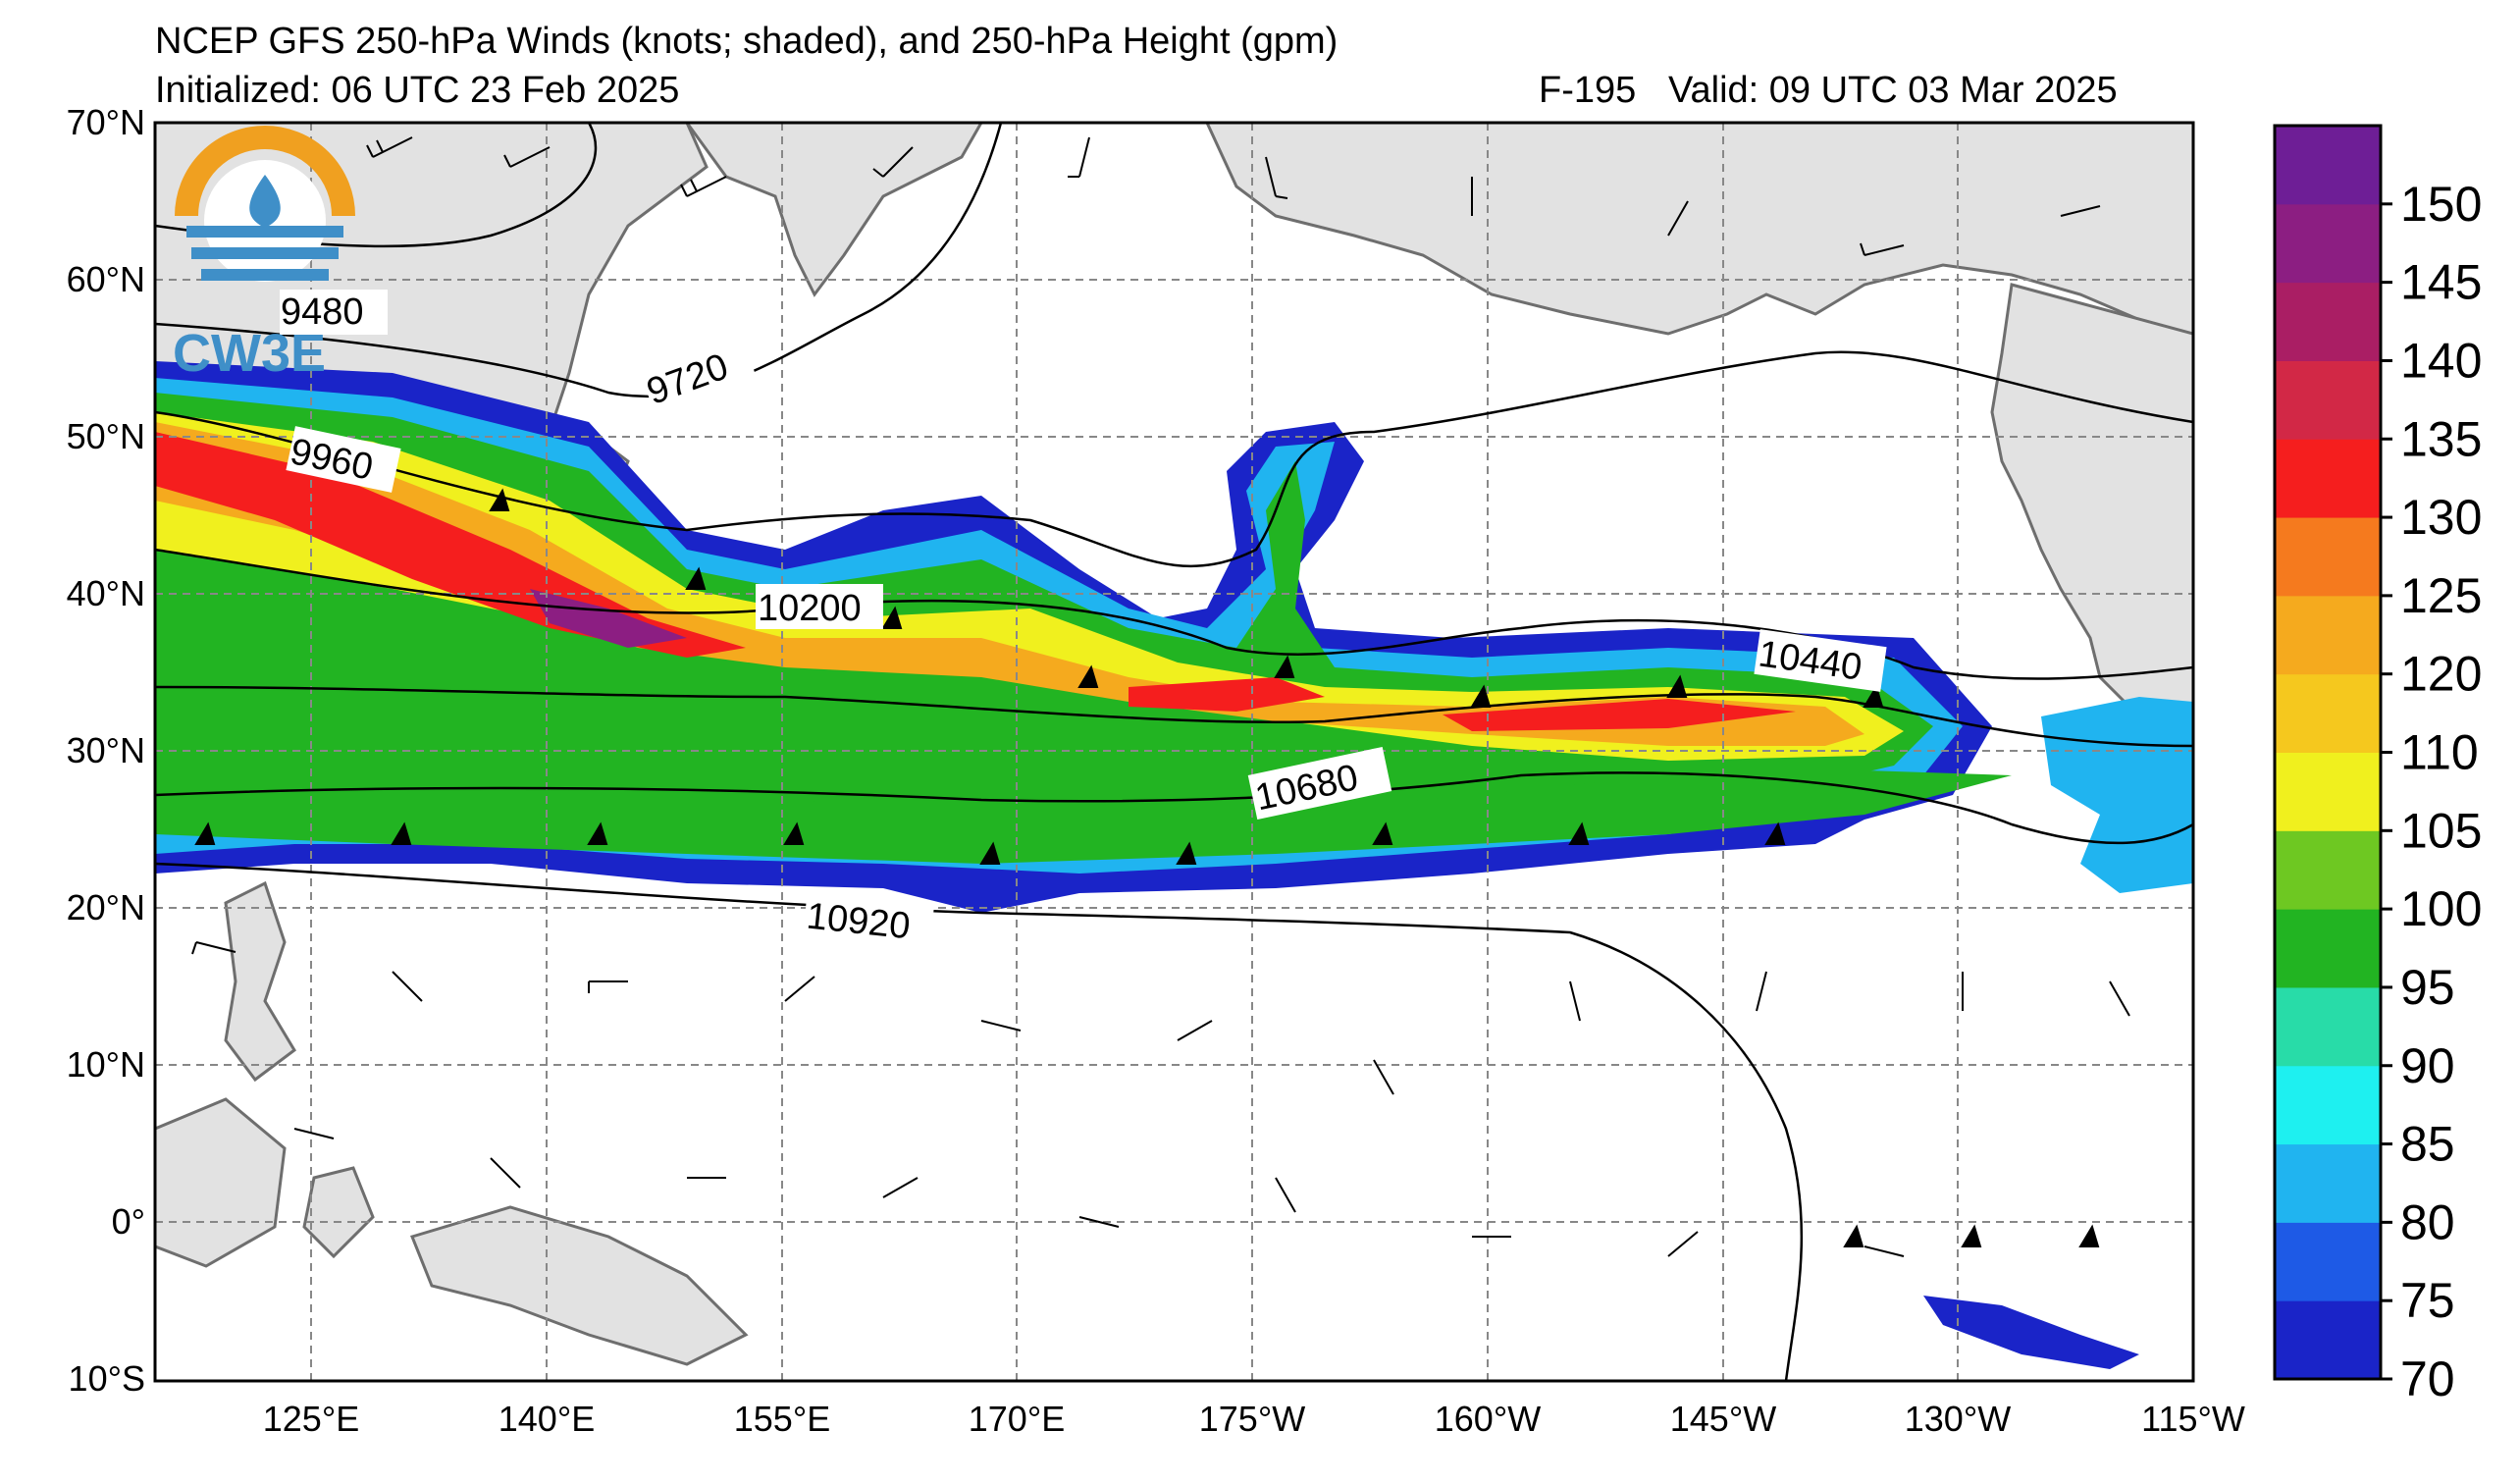 This screenshot has height=1483, width=2520. I want to click on colorbar-label-120: 120, so click(2441, 674).